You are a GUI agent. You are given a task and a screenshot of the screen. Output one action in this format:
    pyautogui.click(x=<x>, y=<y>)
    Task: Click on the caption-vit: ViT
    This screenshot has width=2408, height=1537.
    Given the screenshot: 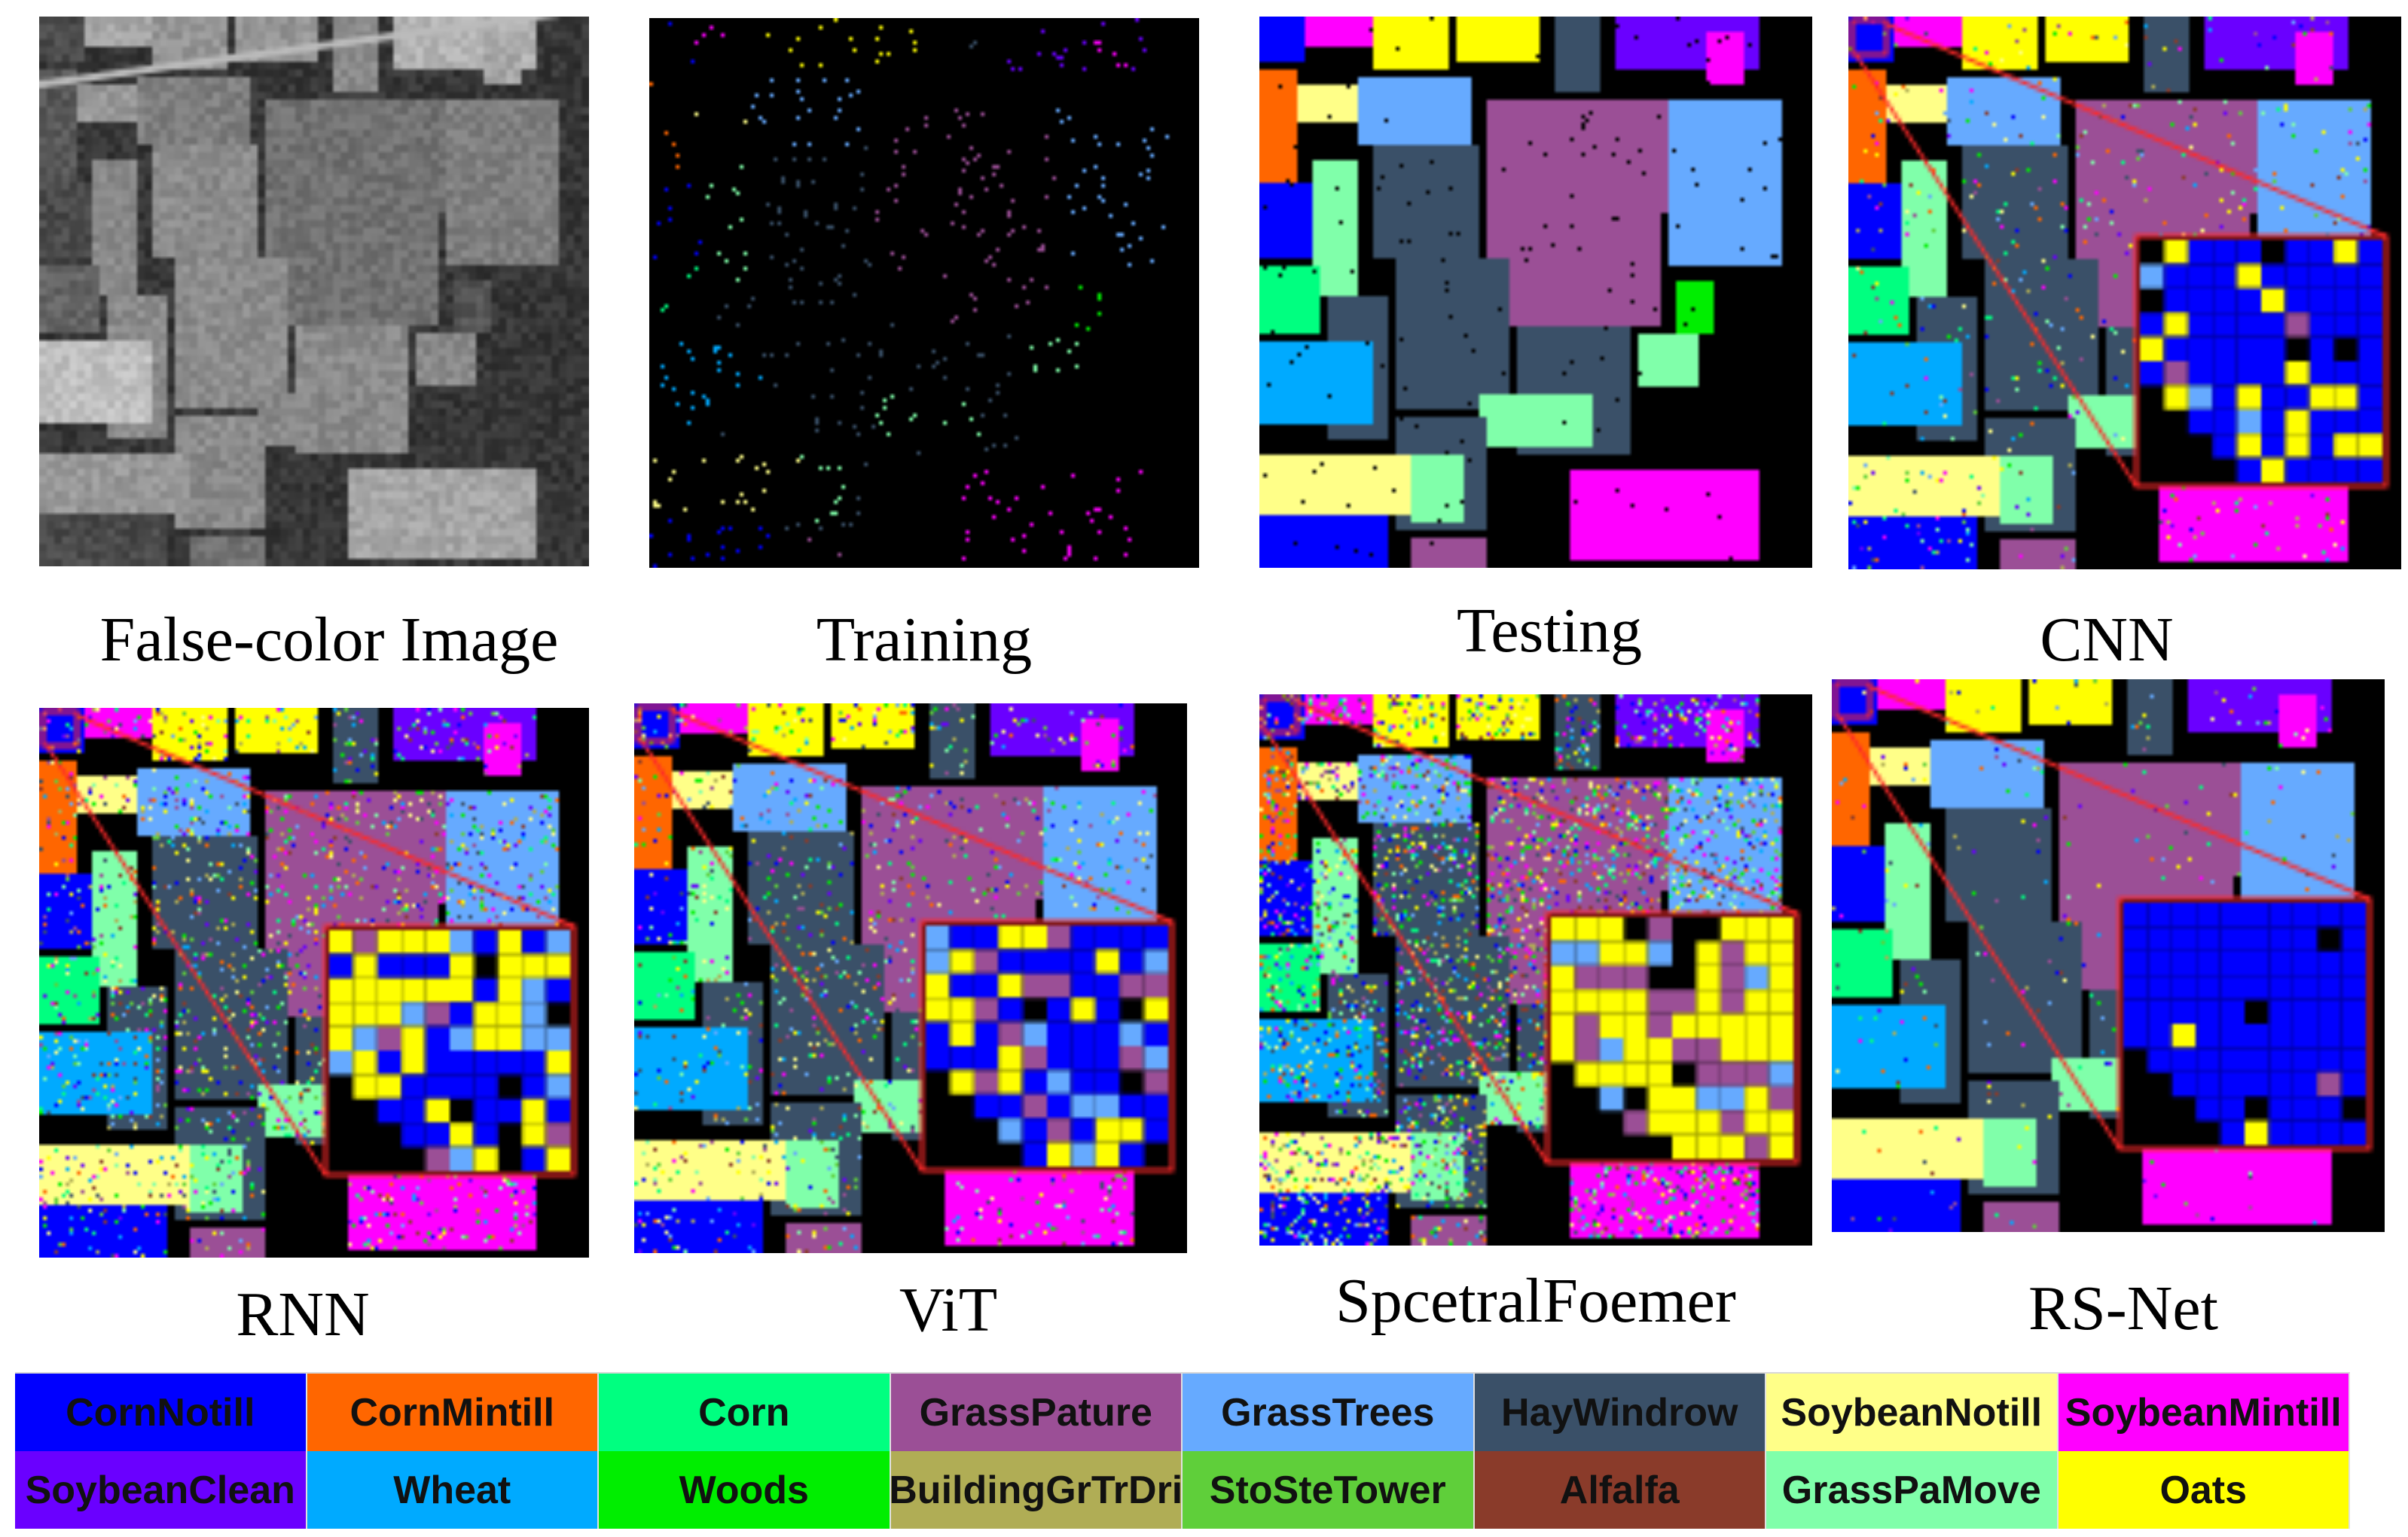 What is the action you would take?
    pyautogui.click(x=948, y=1310)
    